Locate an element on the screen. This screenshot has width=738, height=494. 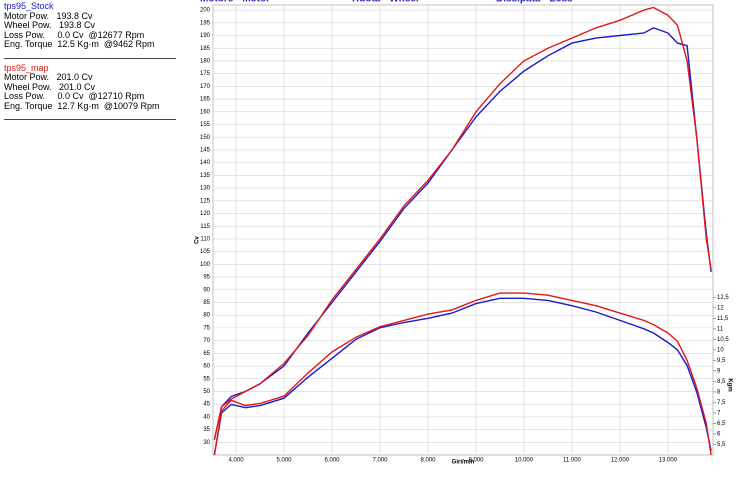
stat-line: Wheel Pow. 193.8 Cv is located at coordinates (50, 25).